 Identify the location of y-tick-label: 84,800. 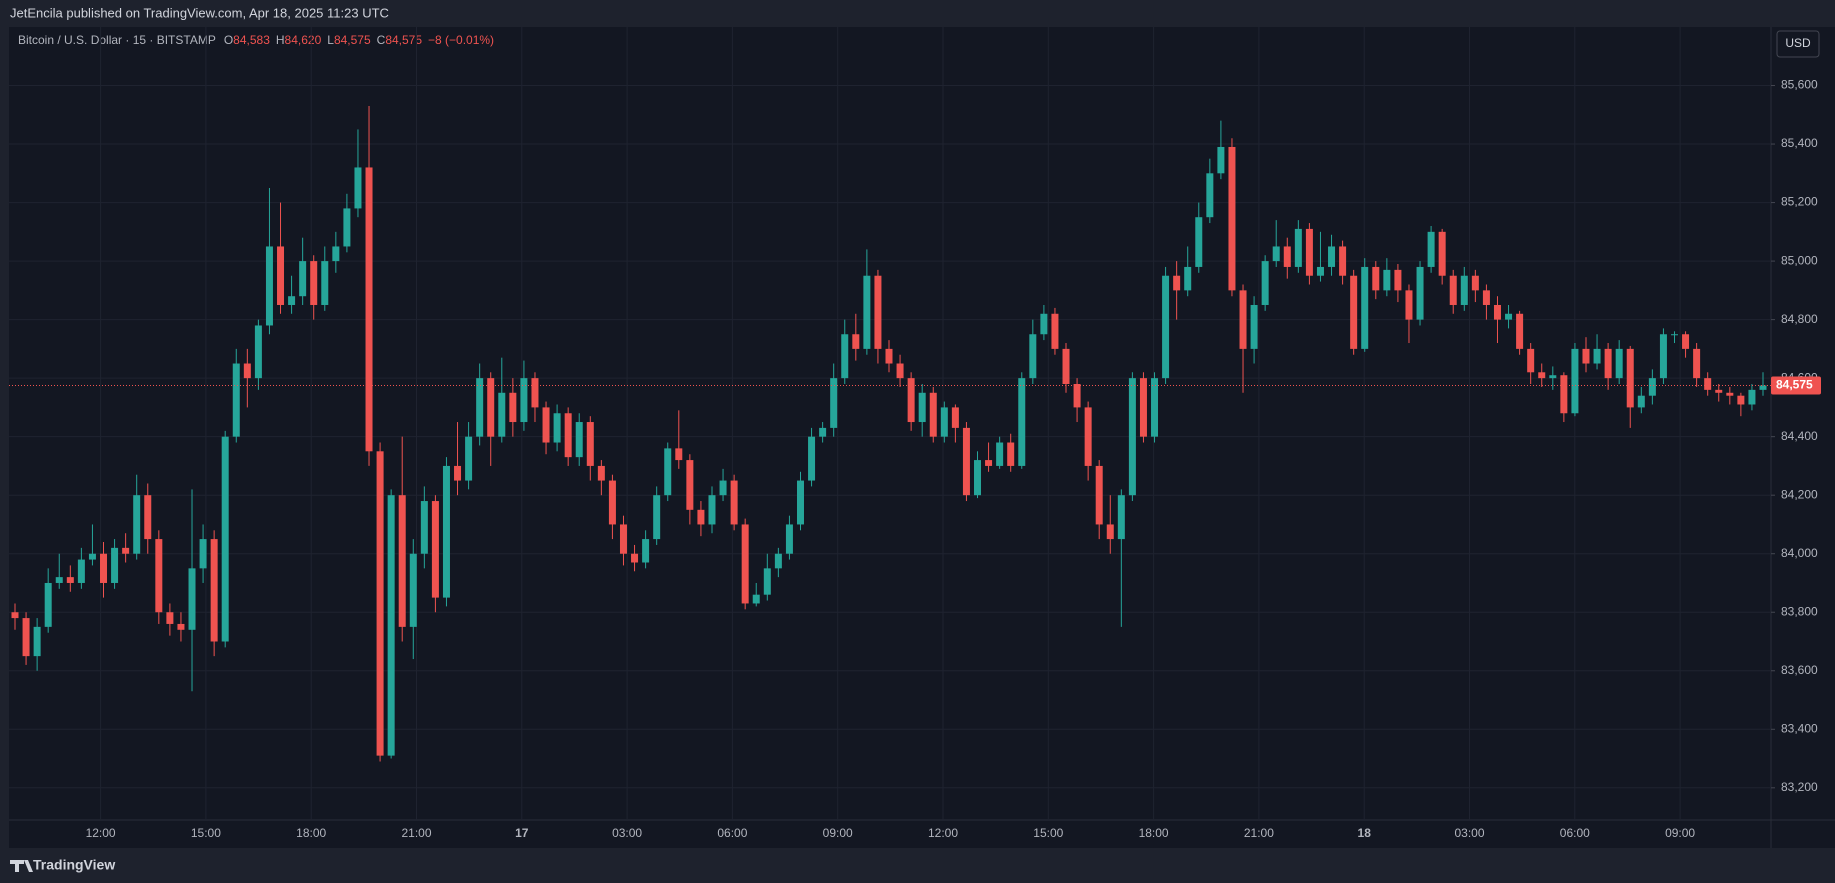
(1799, 319).